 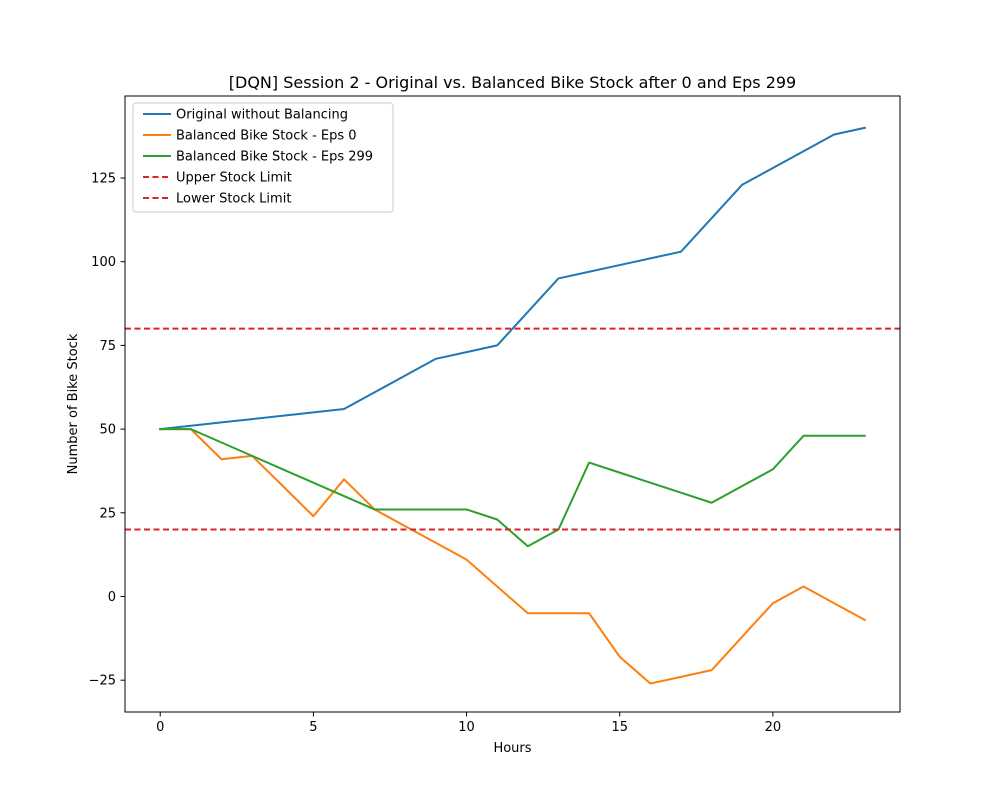 What do you see at coordinates (512, 748) in the screenshot?
I see `x-axis-label: Hours` at bounding box center [512, 748].